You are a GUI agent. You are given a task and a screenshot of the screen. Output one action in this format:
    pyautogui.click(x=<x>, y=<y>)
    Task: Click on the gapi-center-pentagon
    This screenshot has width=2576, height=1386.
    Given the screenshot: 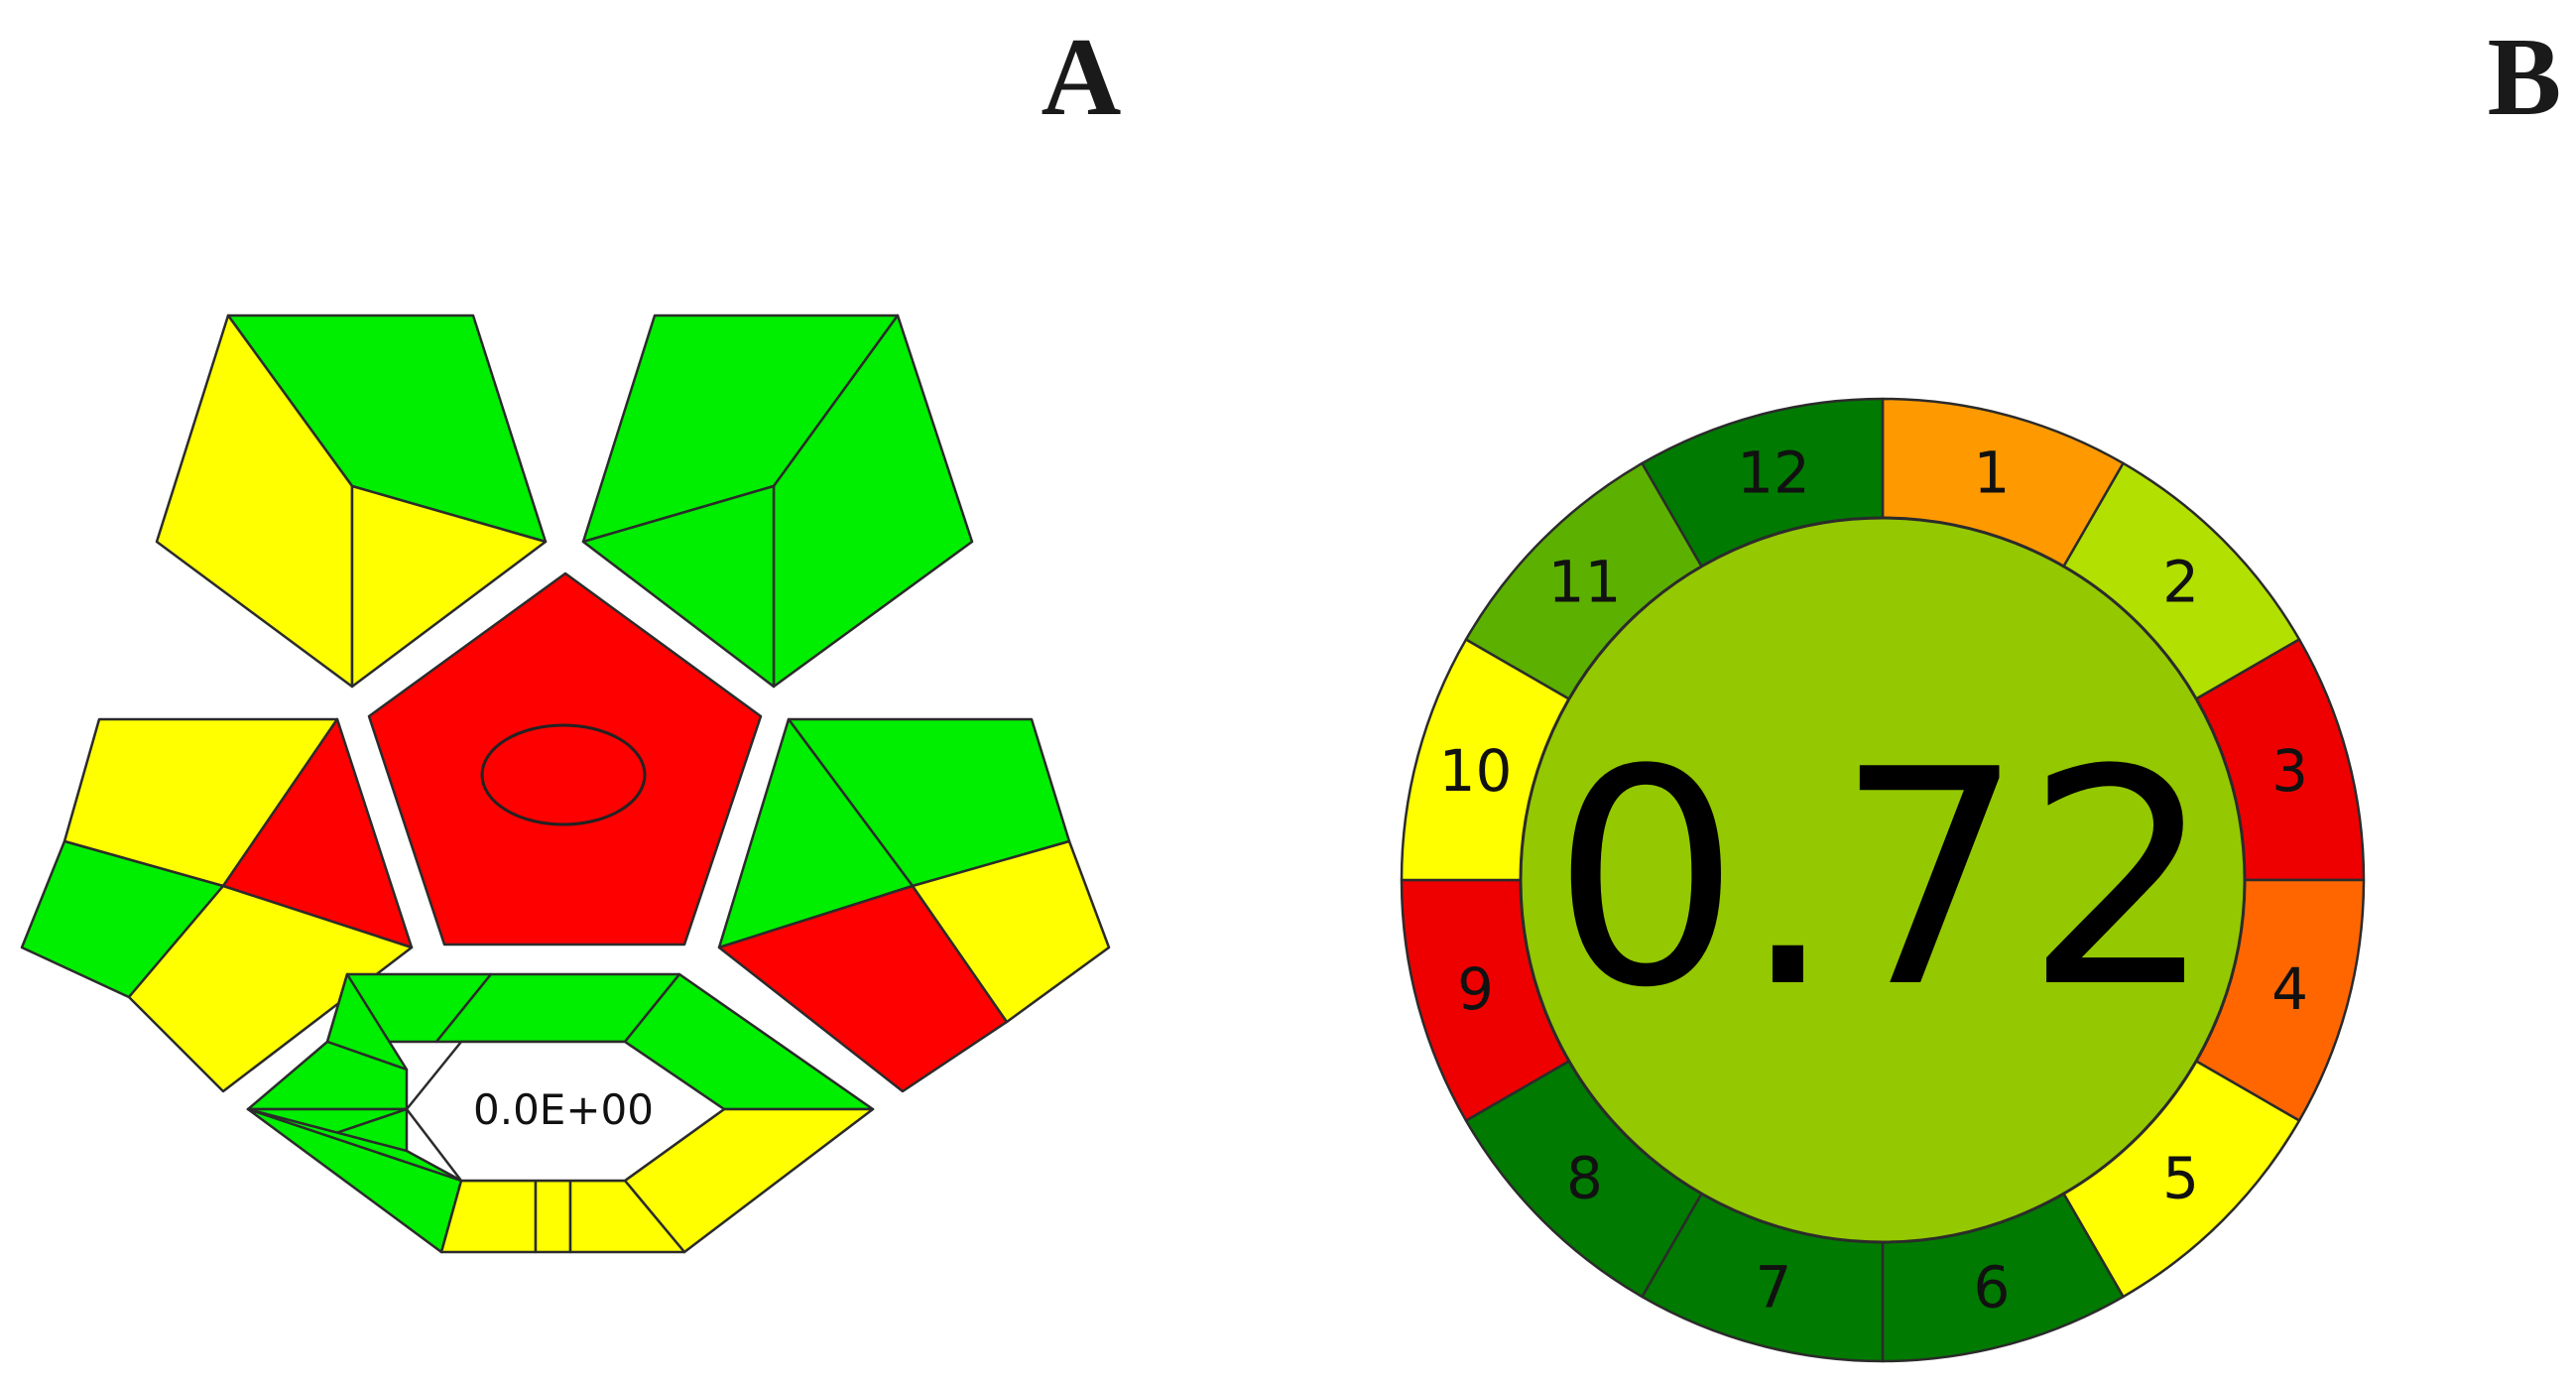 What is the action you would take?
    pyautogui.click(x=565, y=758)
    